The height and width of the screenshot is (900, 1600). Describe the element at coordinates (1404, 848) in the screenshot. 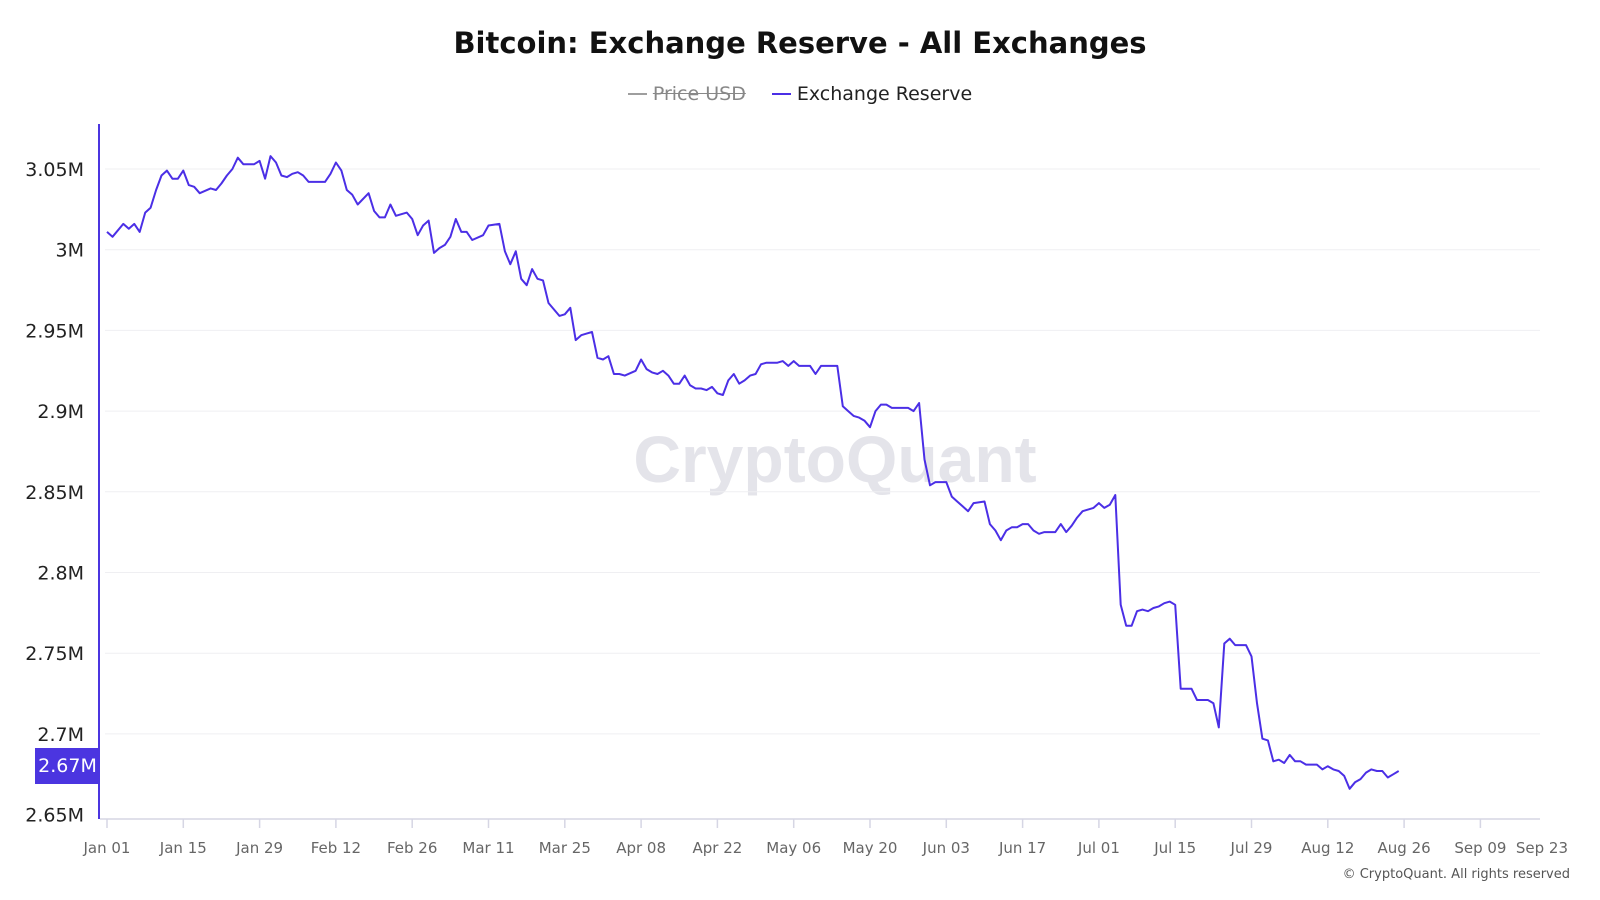

I see `x-tick-label: Aug 26` at that location.